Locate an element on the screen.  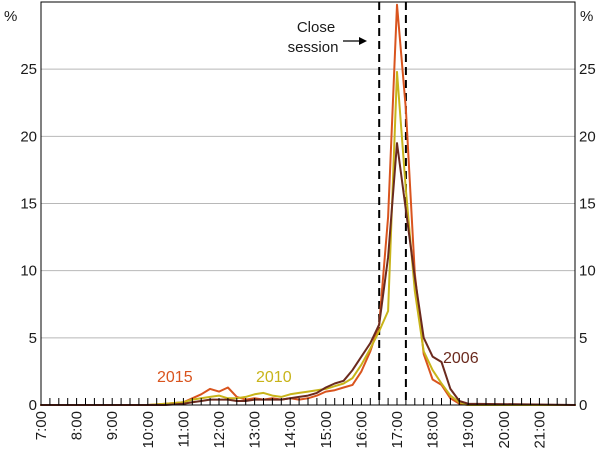
close-session-arrow is located at coordinates (355, 41).